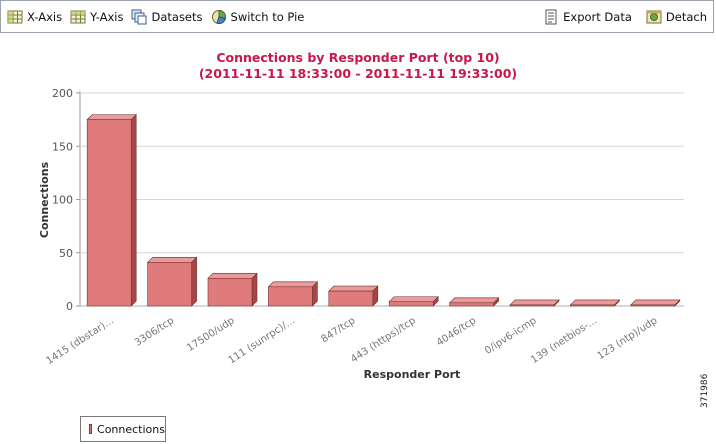 This screenshot has width=716, height=444. I want to click on y-tick-label: 50, so click(66, 253).